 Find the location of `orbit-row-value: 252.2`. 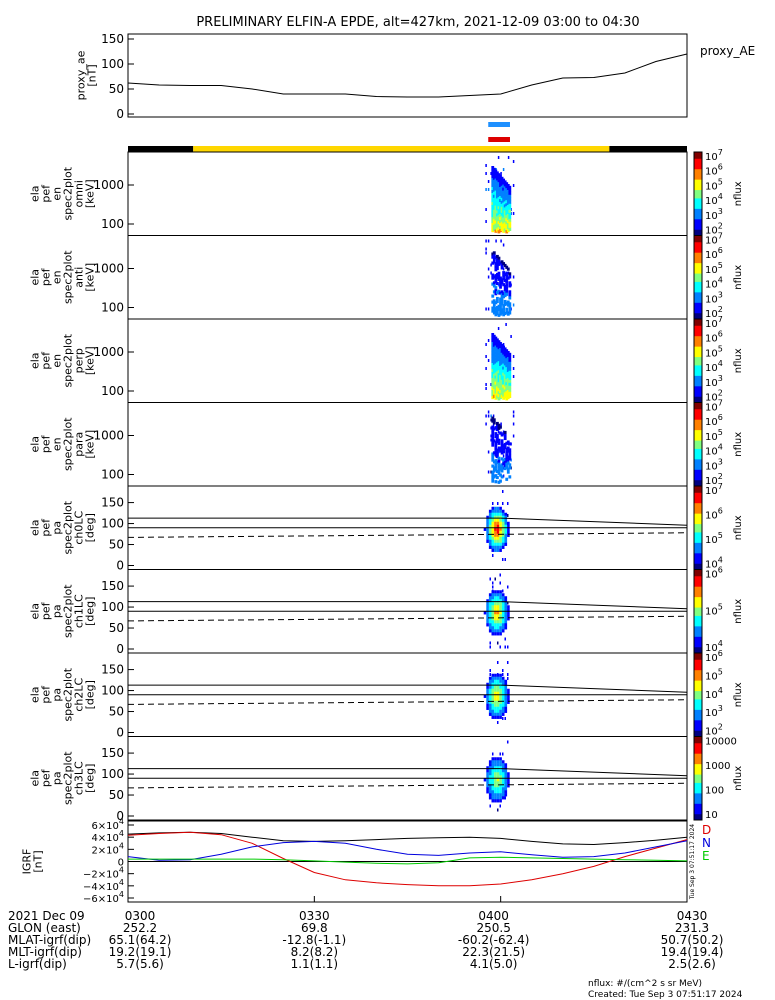

orbit-row-value: 252.2 is located at coordinates (140, 928).